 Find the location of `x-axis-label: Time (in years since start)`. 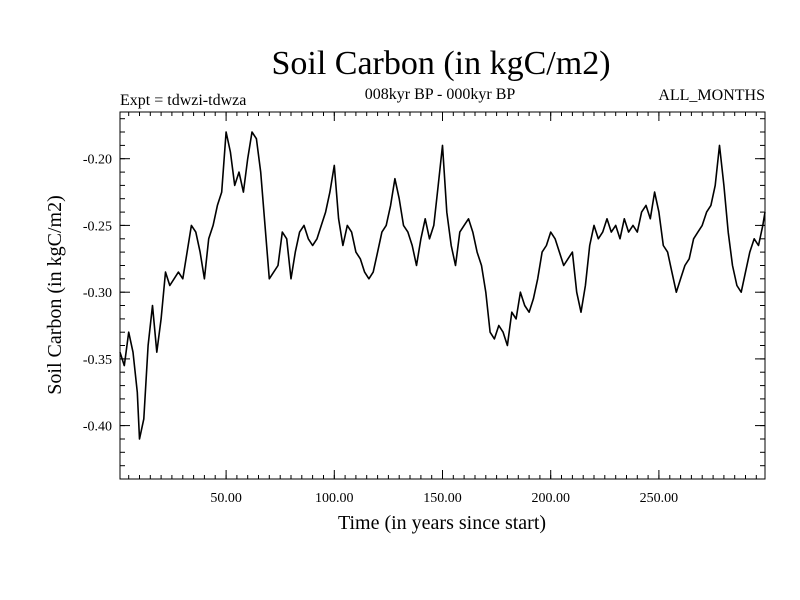

x-axis-label: Time (in years since start) is located at coordinates (442, 523).